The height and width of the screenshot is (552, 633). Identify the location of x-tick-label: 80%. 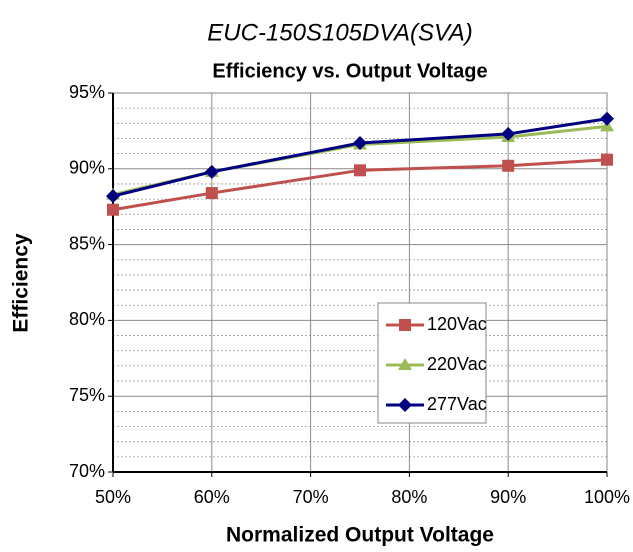
(409, 497).